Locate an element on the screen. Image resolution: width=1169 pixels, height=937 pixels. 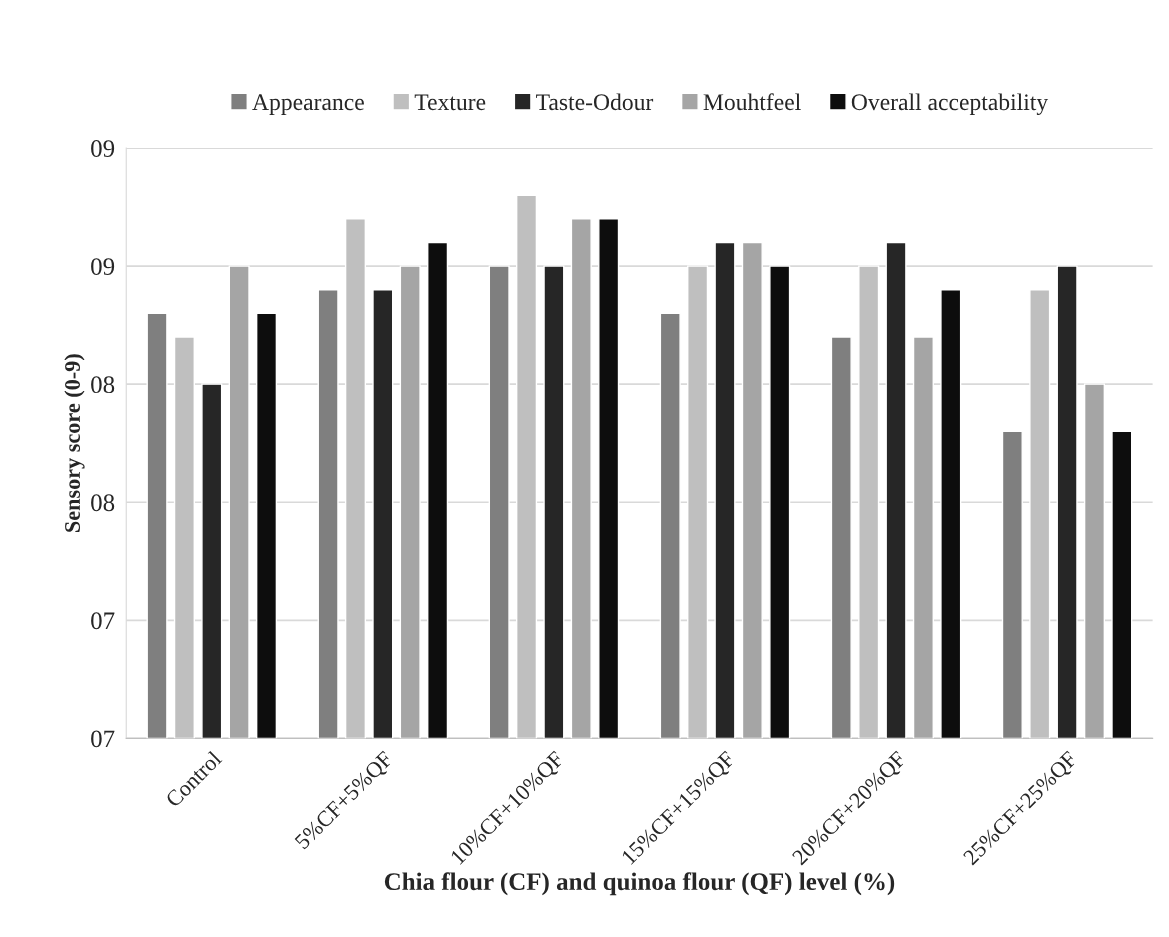
legend-label: Appearance is located at coordinates (308, 104).